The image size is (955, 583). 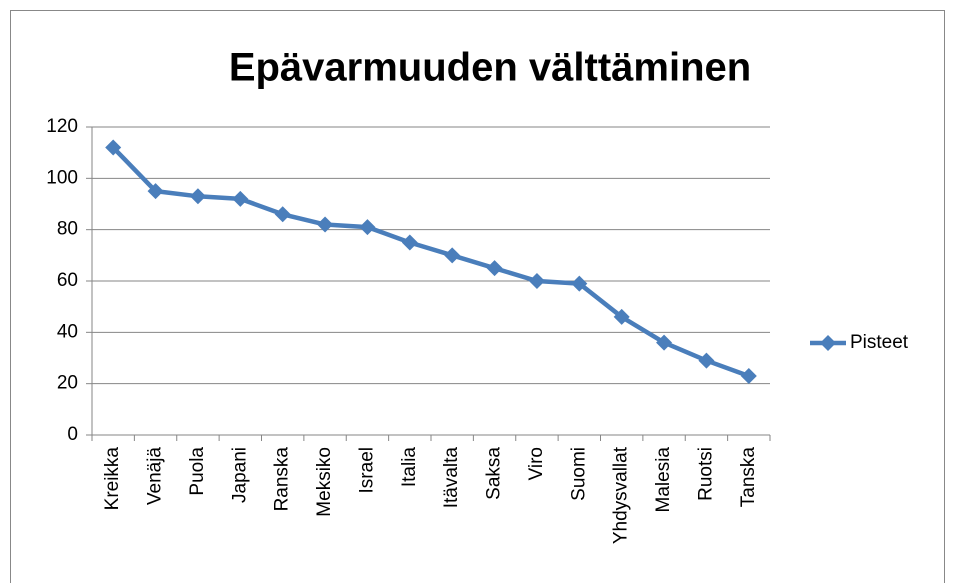 I want to click on x-tick-label: Kreikka, so click(x=112, y=479).